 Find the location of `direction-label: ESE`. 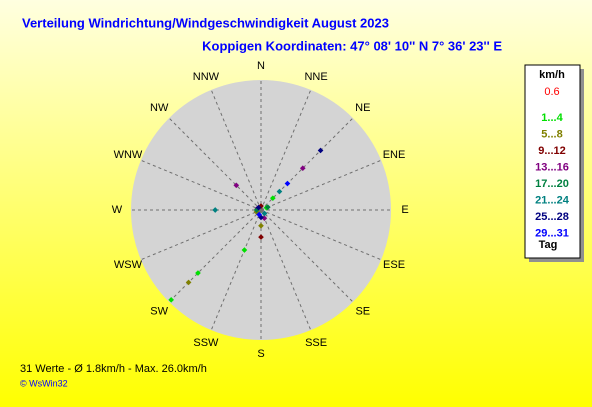

direction-label: ESE is located at coordinates (394, 265).